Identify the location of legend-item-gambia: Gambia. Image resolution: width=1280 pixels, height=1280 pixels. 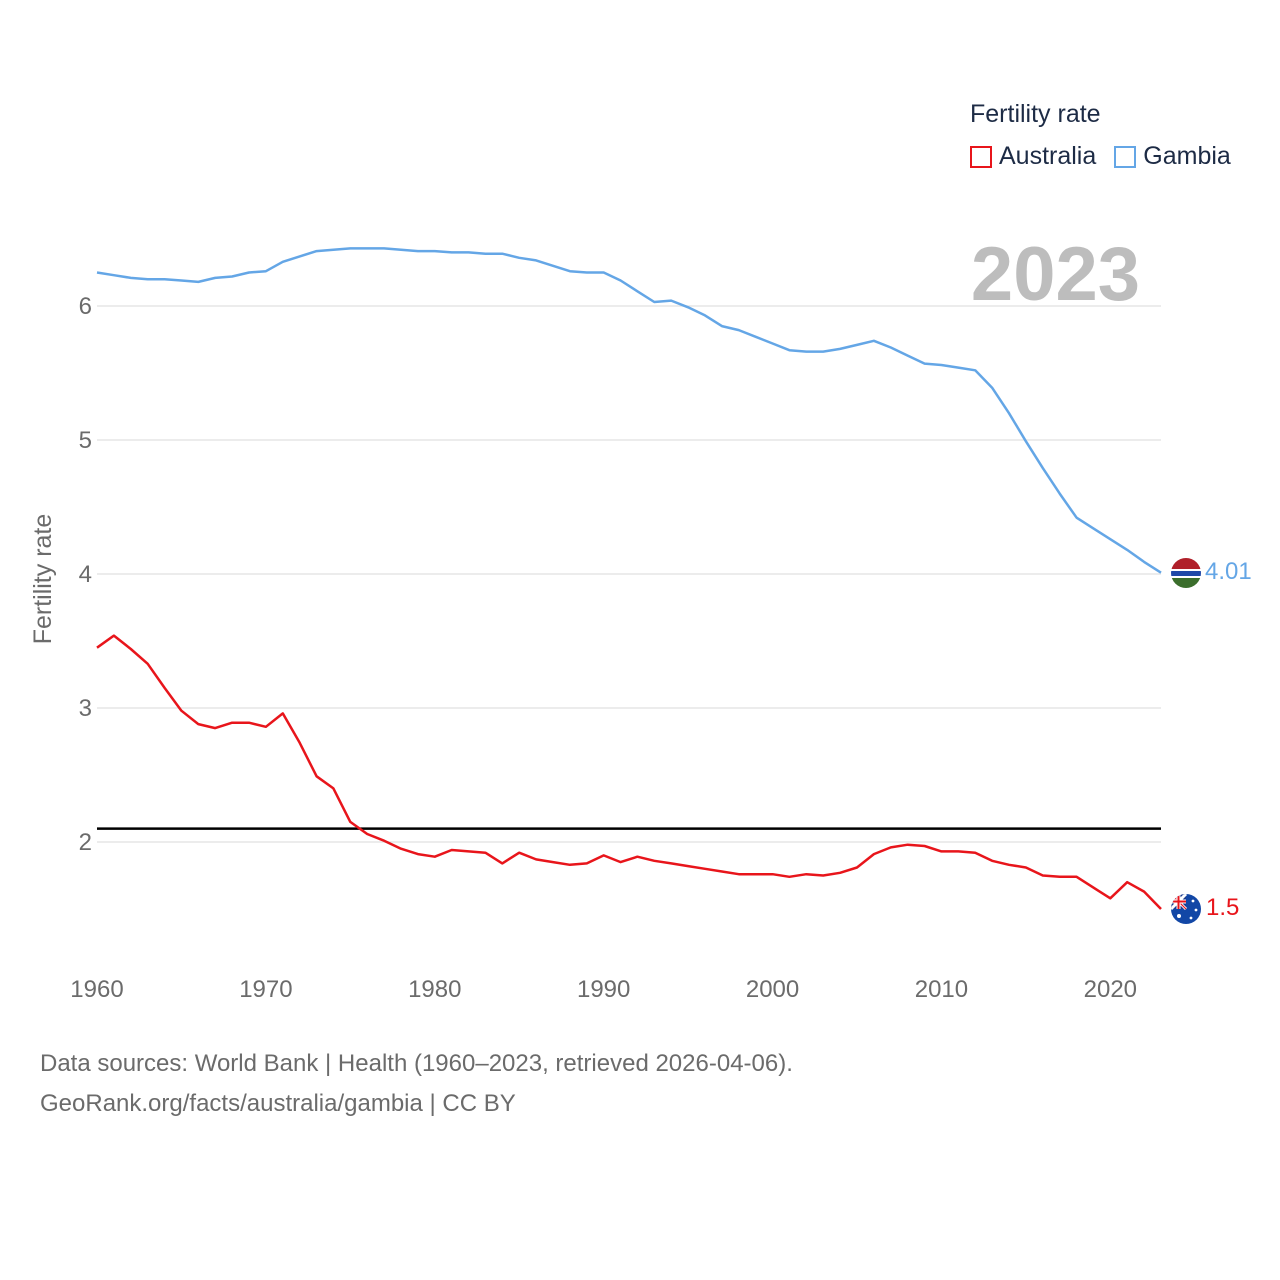
(1172, 156).